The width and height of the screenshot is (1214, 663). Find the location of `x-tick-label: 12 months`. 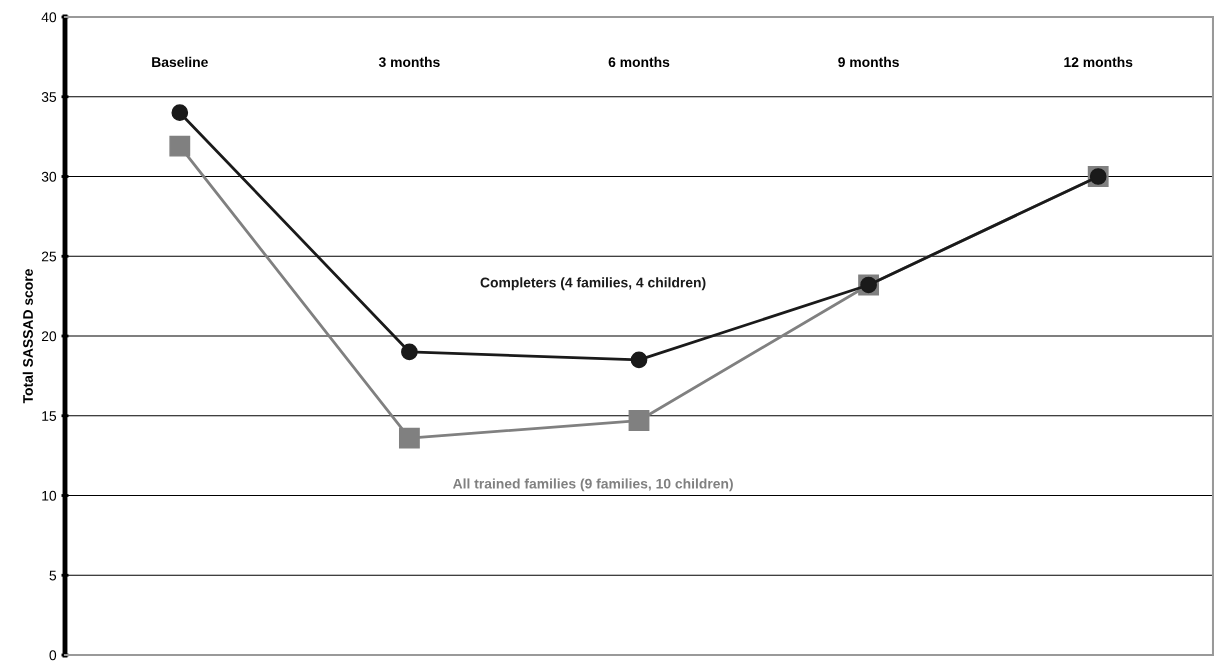

x-tick-label: 12 months is located at coordinates (1098, 62).